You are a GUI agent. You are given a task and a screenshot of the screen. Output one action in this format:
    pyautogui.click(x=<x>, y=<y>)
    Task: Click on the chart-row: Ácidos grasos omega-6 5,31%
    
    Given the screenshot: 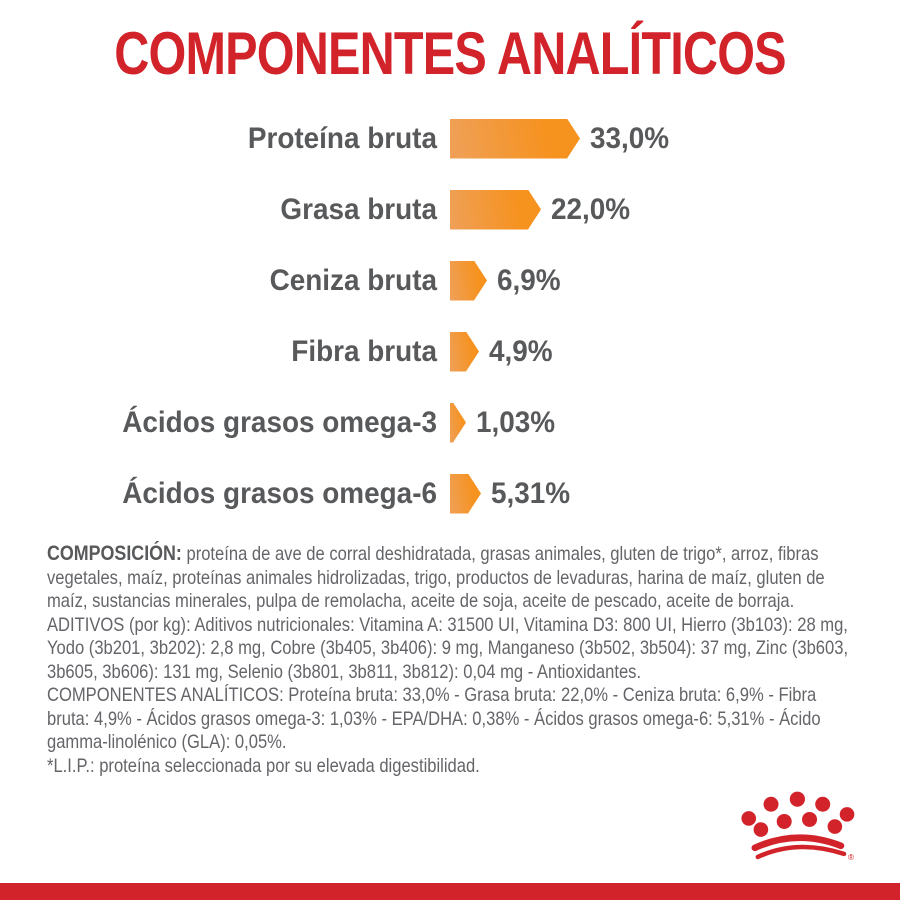 What is the action you would take?
    pyautogui.click(x=450, y=493)
    